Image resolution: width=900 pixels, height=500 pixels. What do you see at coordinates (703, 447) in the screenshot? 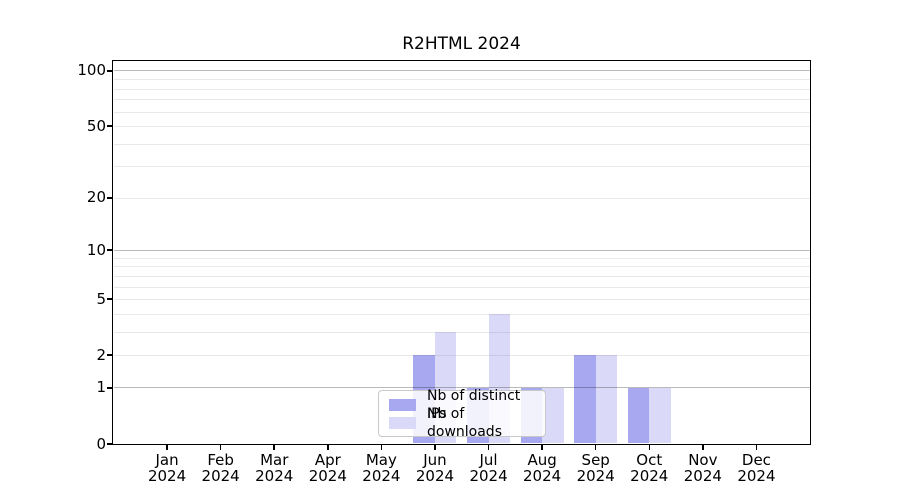
I see `x-tick-mark-nov` at bounding box center [703, 447].